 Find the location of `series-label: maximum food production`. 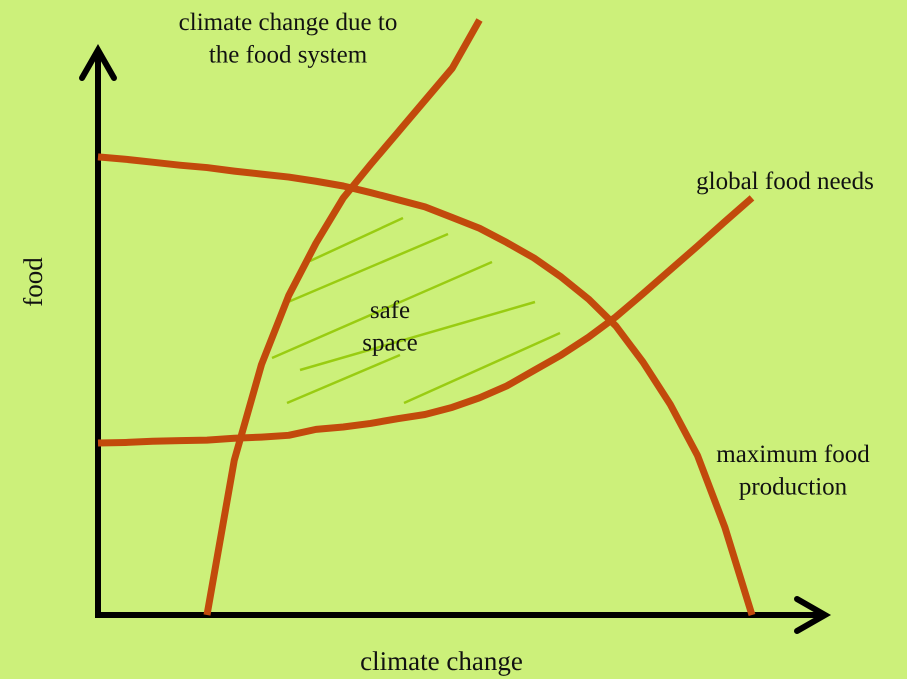

series-label: maximum food production is located at coordinates (793, 470).